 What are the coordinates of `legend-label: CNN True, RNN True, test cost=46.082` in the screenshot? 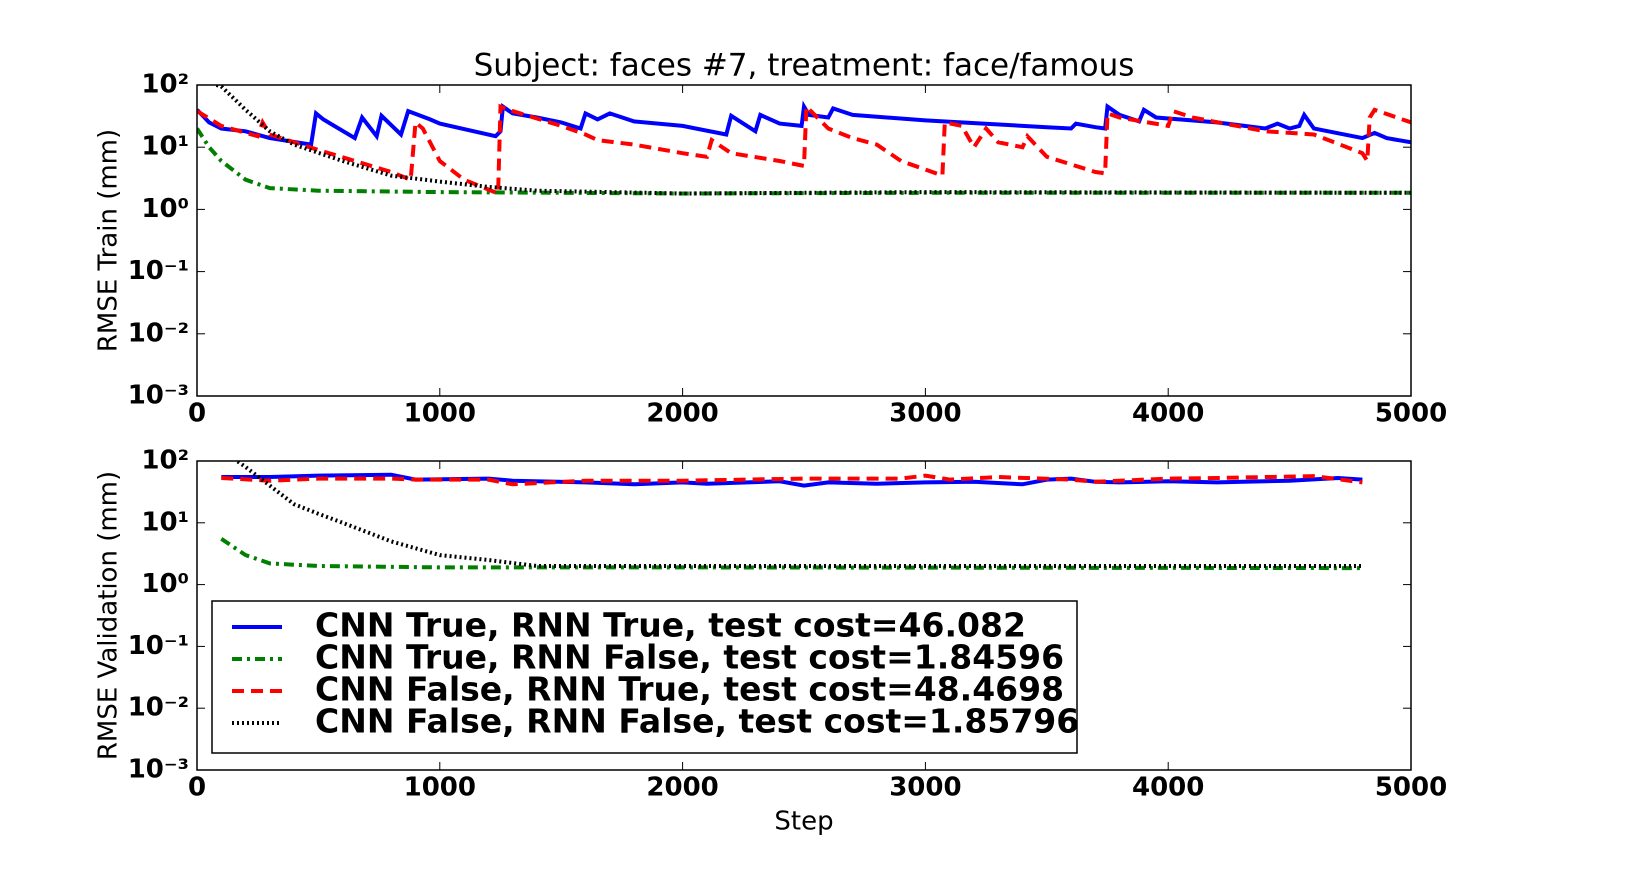 It's located at (670, 625).